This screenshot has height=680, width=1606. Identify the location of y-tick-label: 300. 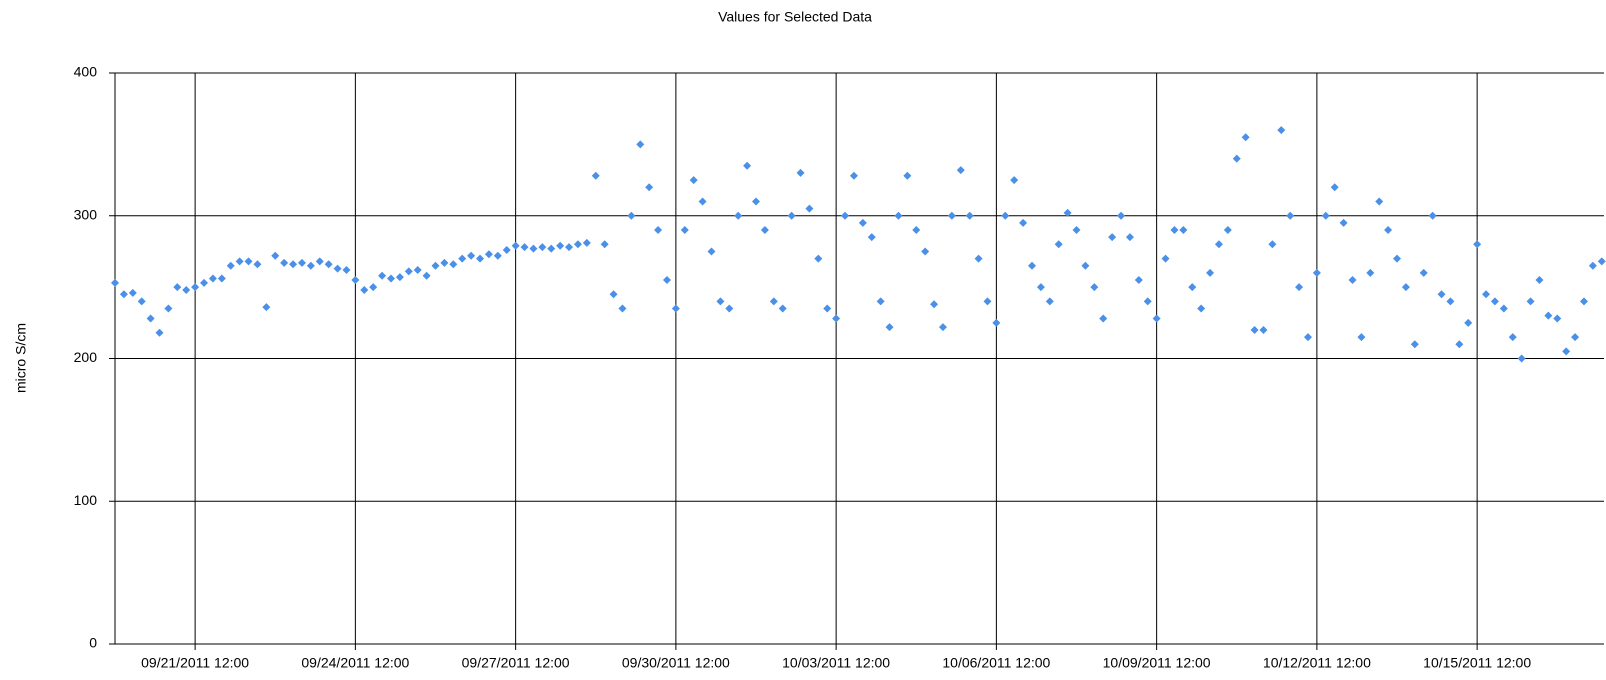
(86, 214).